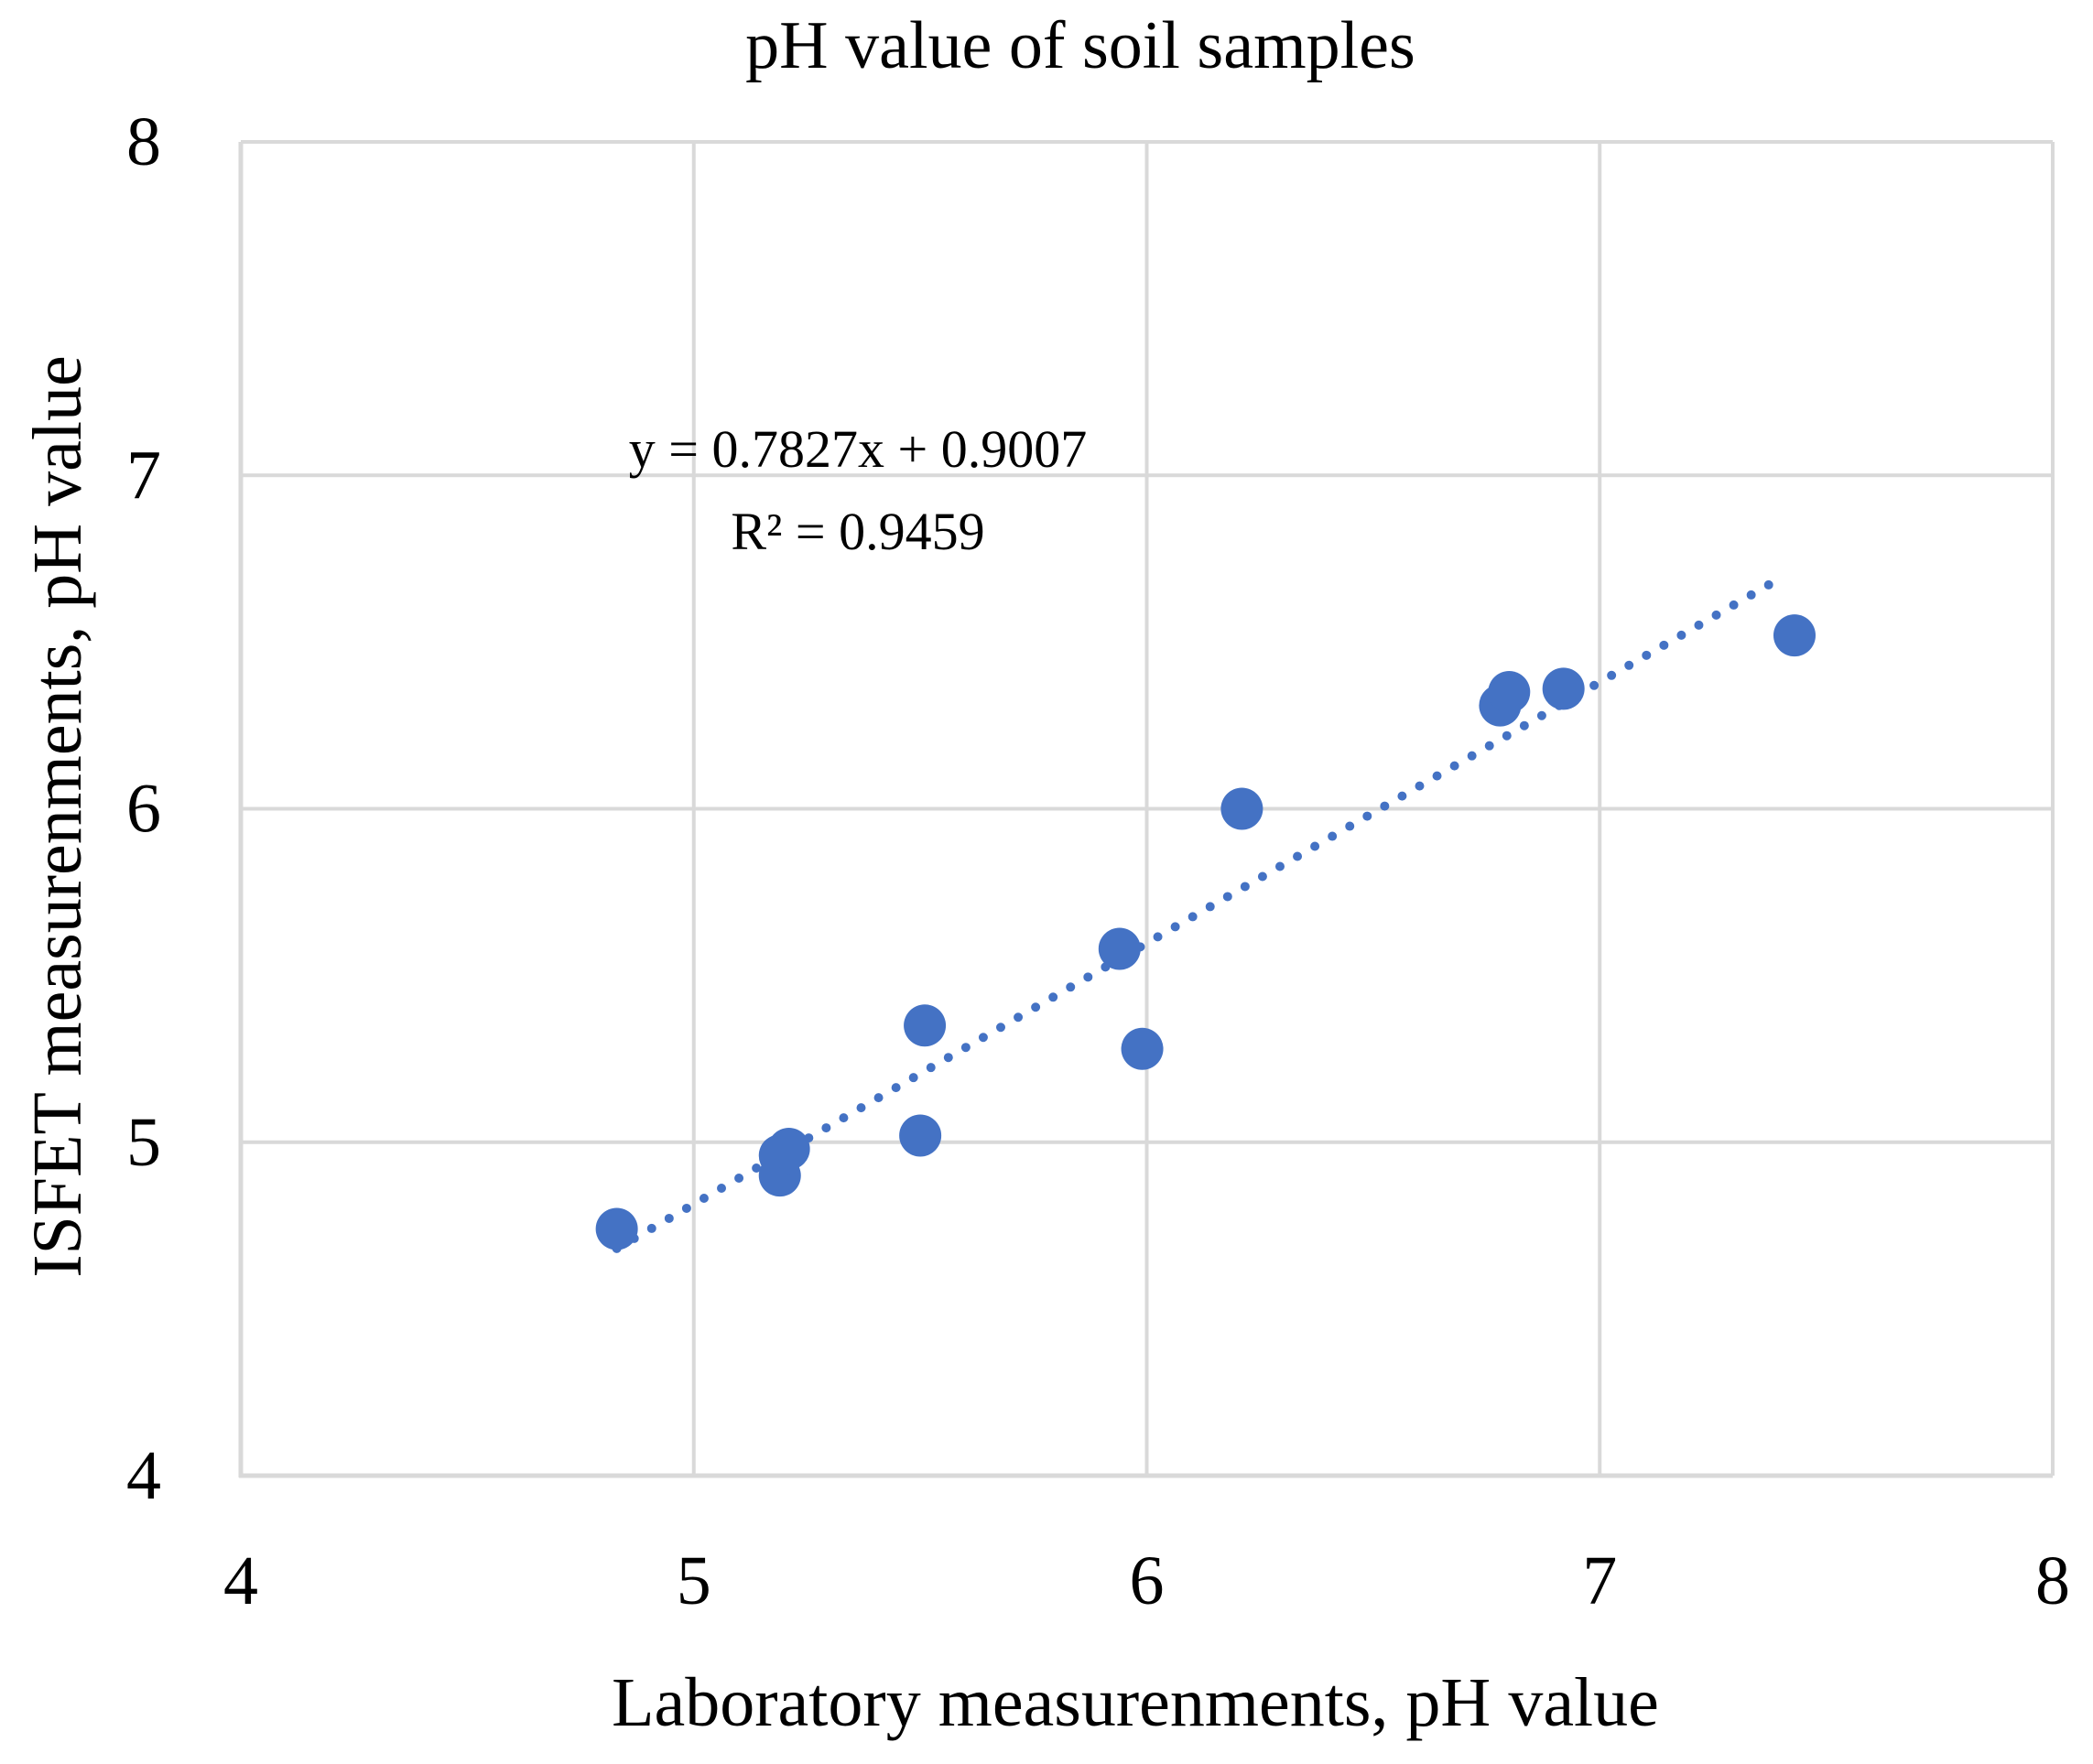  Describe the element at coordinates (2052, 1580) in the screenshot. I see `x-tick-label: 8` at that location.